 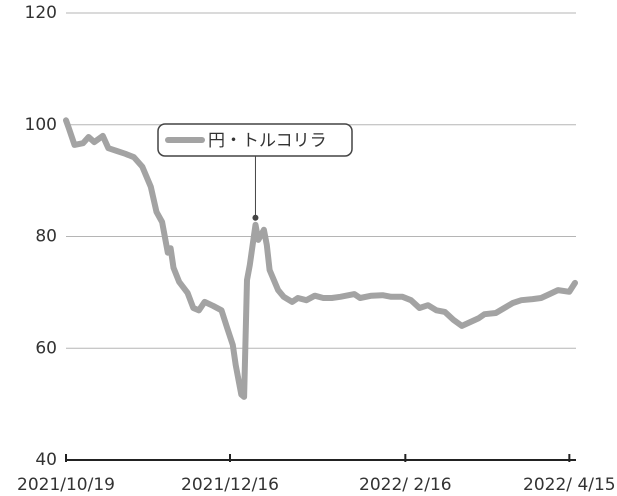 What do you see at coordinates (569, 485) in the screenshot?
I see `x-tick-label: 2022/ 4/15` at bounding box center [569, 485].